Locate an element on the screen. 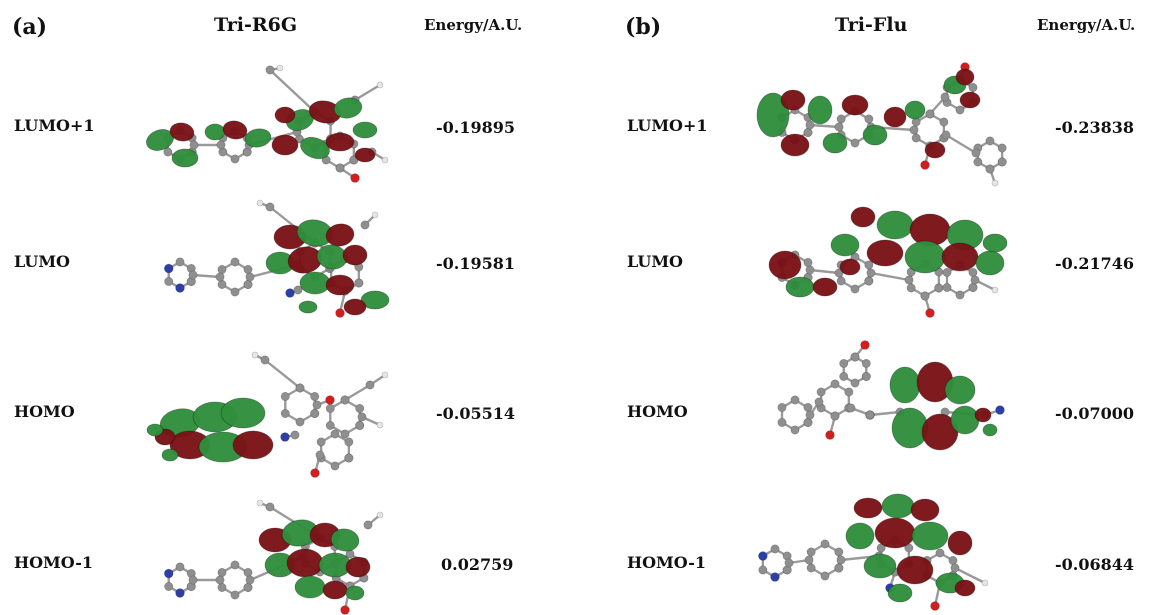  orbital-image-tri-flu-lumo is located at coordinates (888, 262).